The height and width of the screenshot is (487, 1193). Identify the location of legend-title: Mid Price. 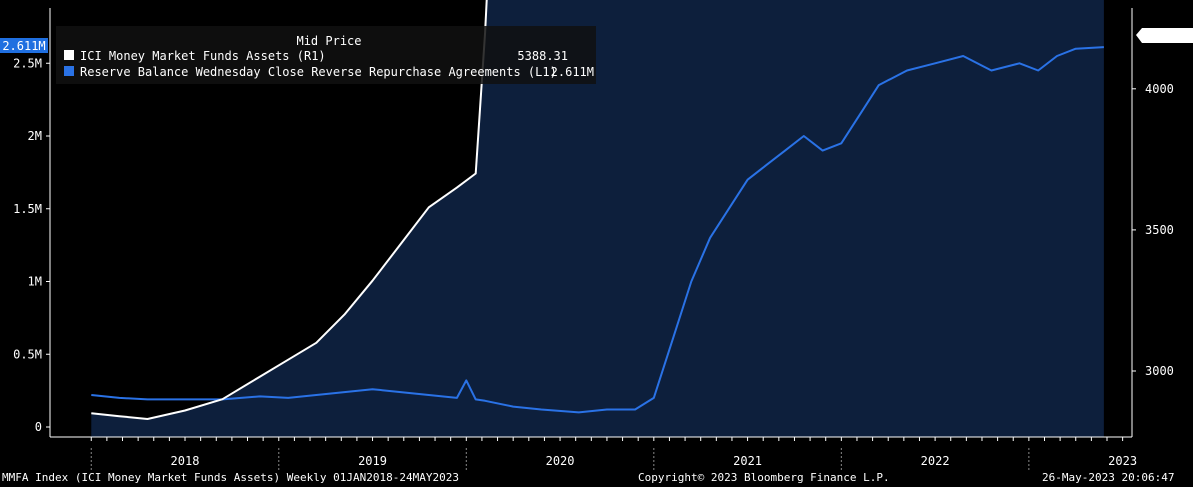
(328, 41).